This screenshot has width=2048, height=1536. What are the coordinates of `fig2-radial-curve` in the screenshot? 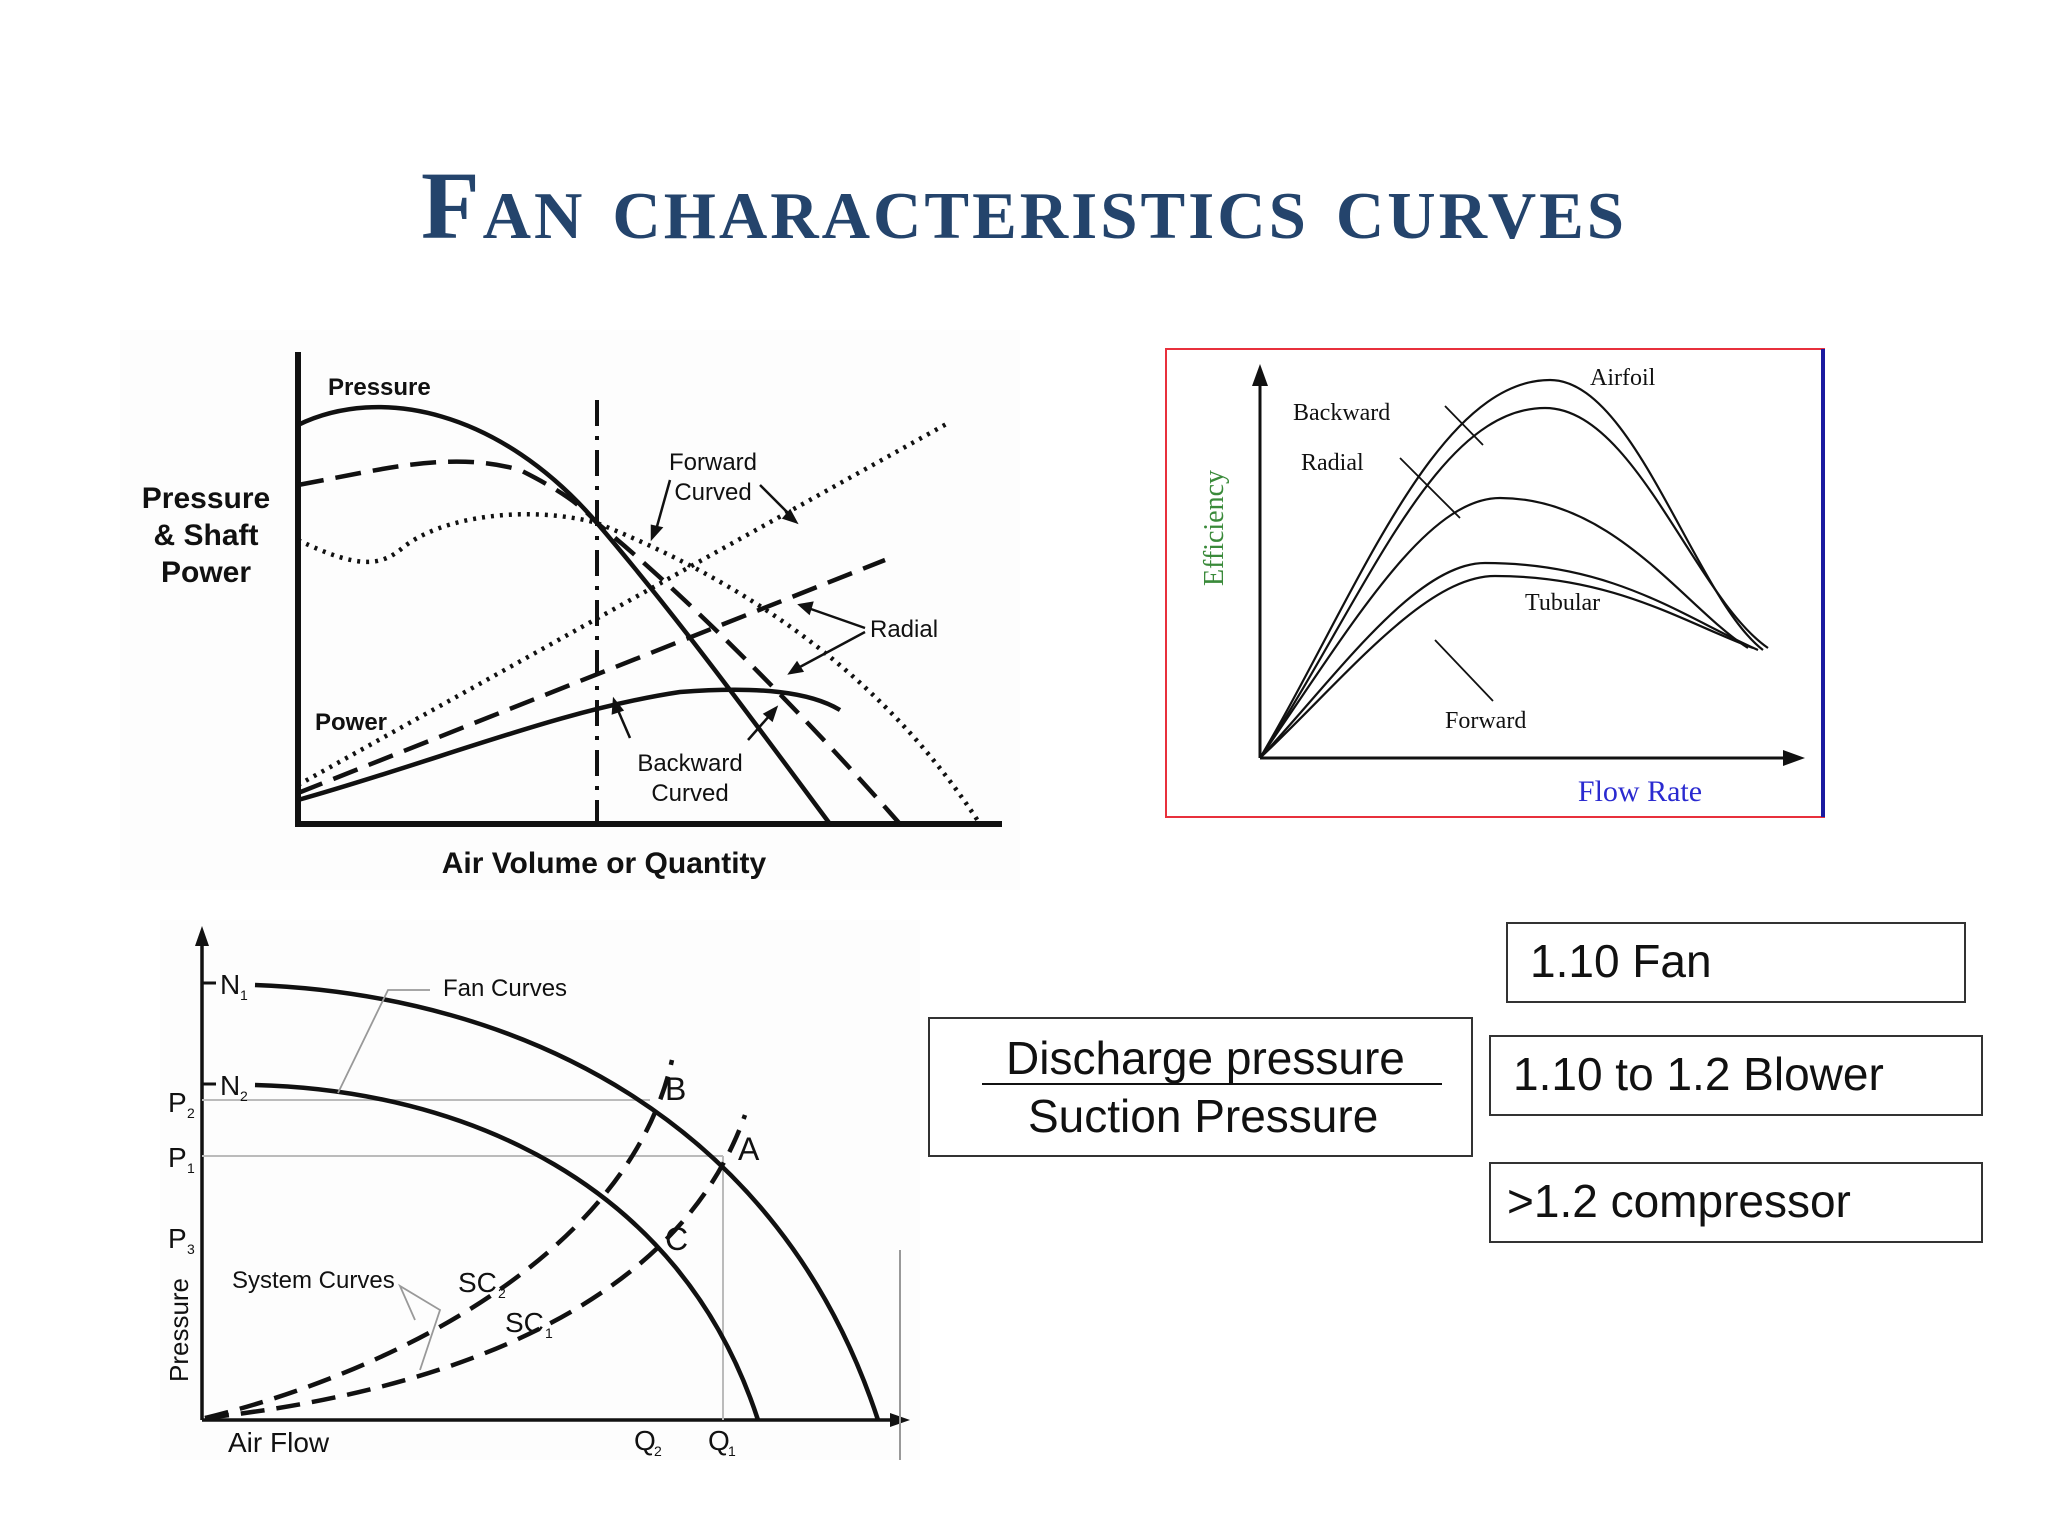 It's located at (1504, 627).